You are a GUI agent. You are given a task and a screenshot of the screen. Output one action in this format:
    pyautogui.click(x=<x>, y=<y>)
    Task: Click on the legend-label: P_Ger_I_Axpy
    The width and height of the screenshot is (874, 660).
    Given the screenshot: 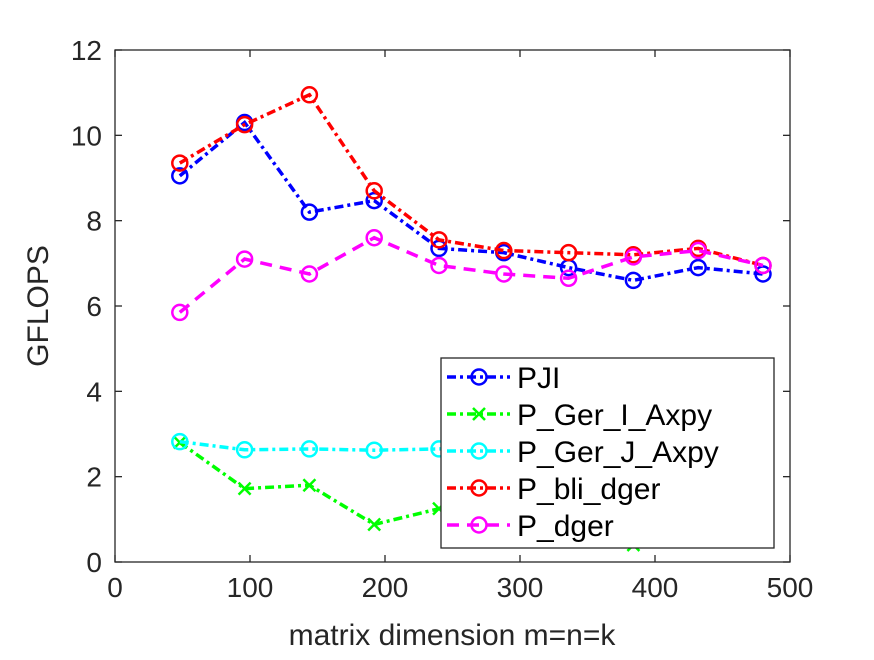 What is the action you would take?
    pyautogui.click(x=614, y=415)
    